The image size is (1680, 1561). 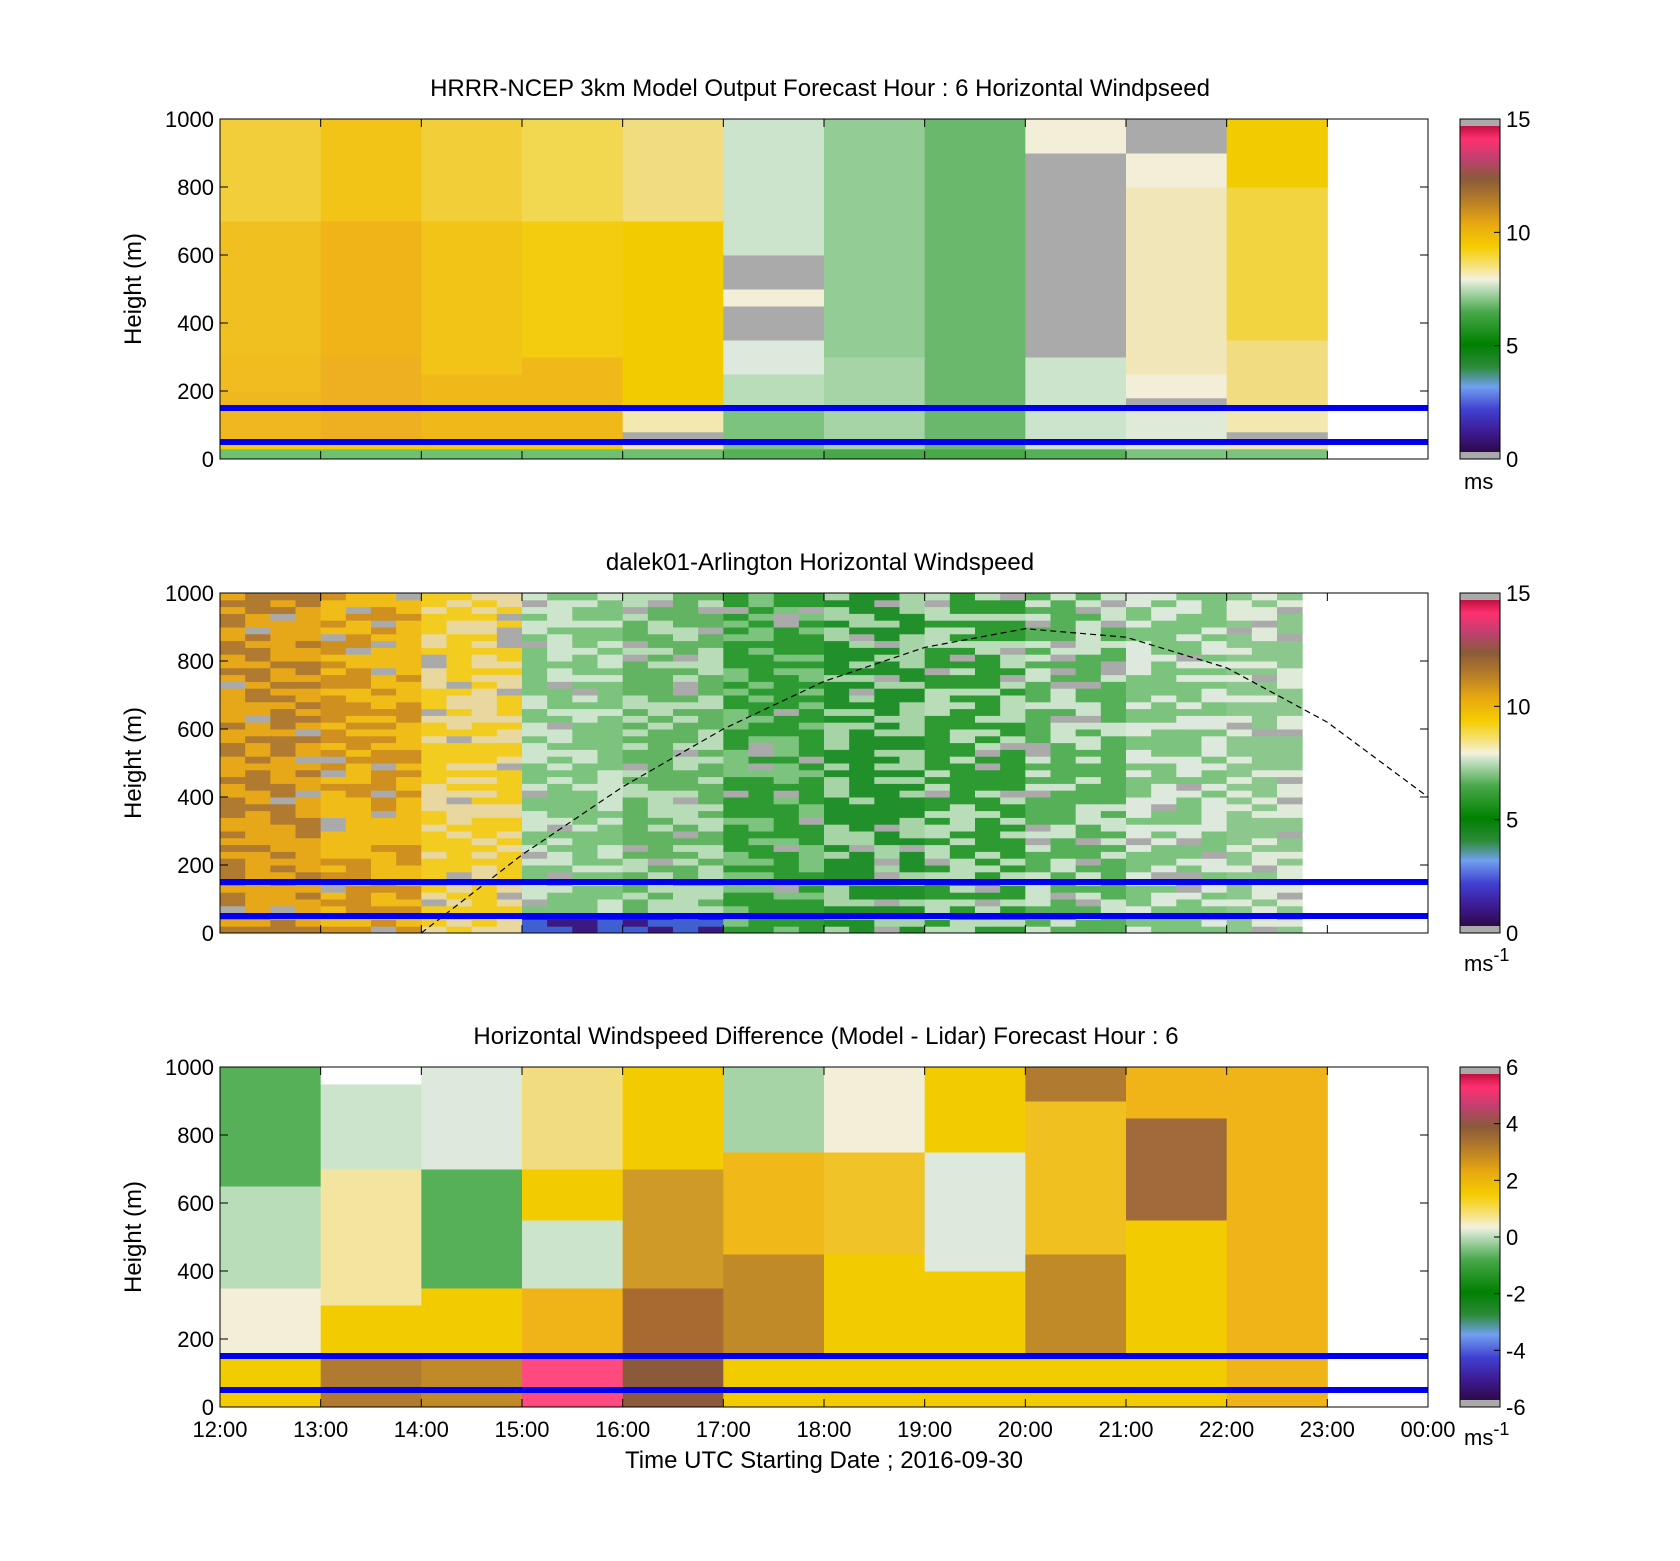 I want to click on x-tick-label: 20:00, so click(x=1025, y=1429).